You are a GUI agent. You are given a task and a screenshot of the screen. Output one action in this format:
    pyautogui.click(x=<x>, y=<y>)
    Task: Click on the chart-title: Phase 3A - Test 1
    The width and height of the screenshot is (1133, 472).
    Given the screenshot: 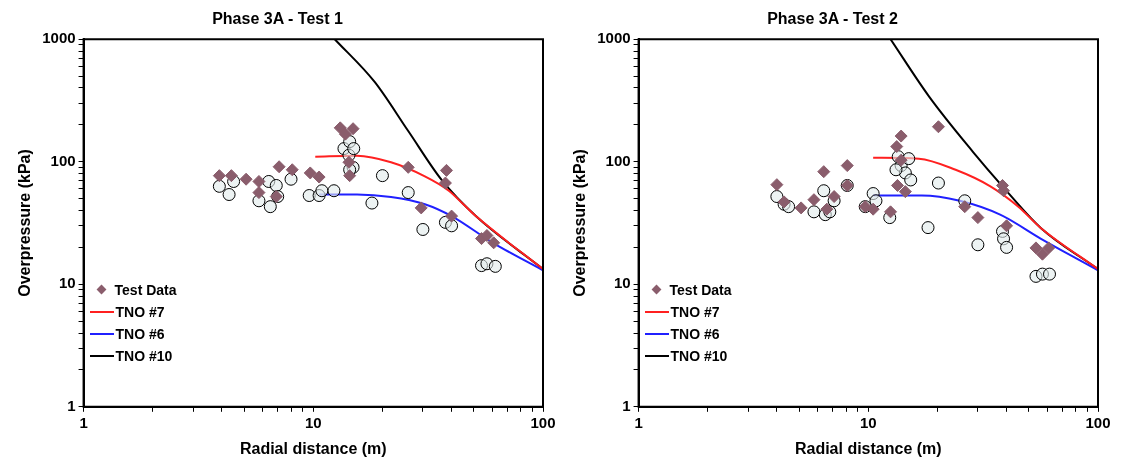 What is the action you would take?
    pyautogui.click(x=277, y=19)
    